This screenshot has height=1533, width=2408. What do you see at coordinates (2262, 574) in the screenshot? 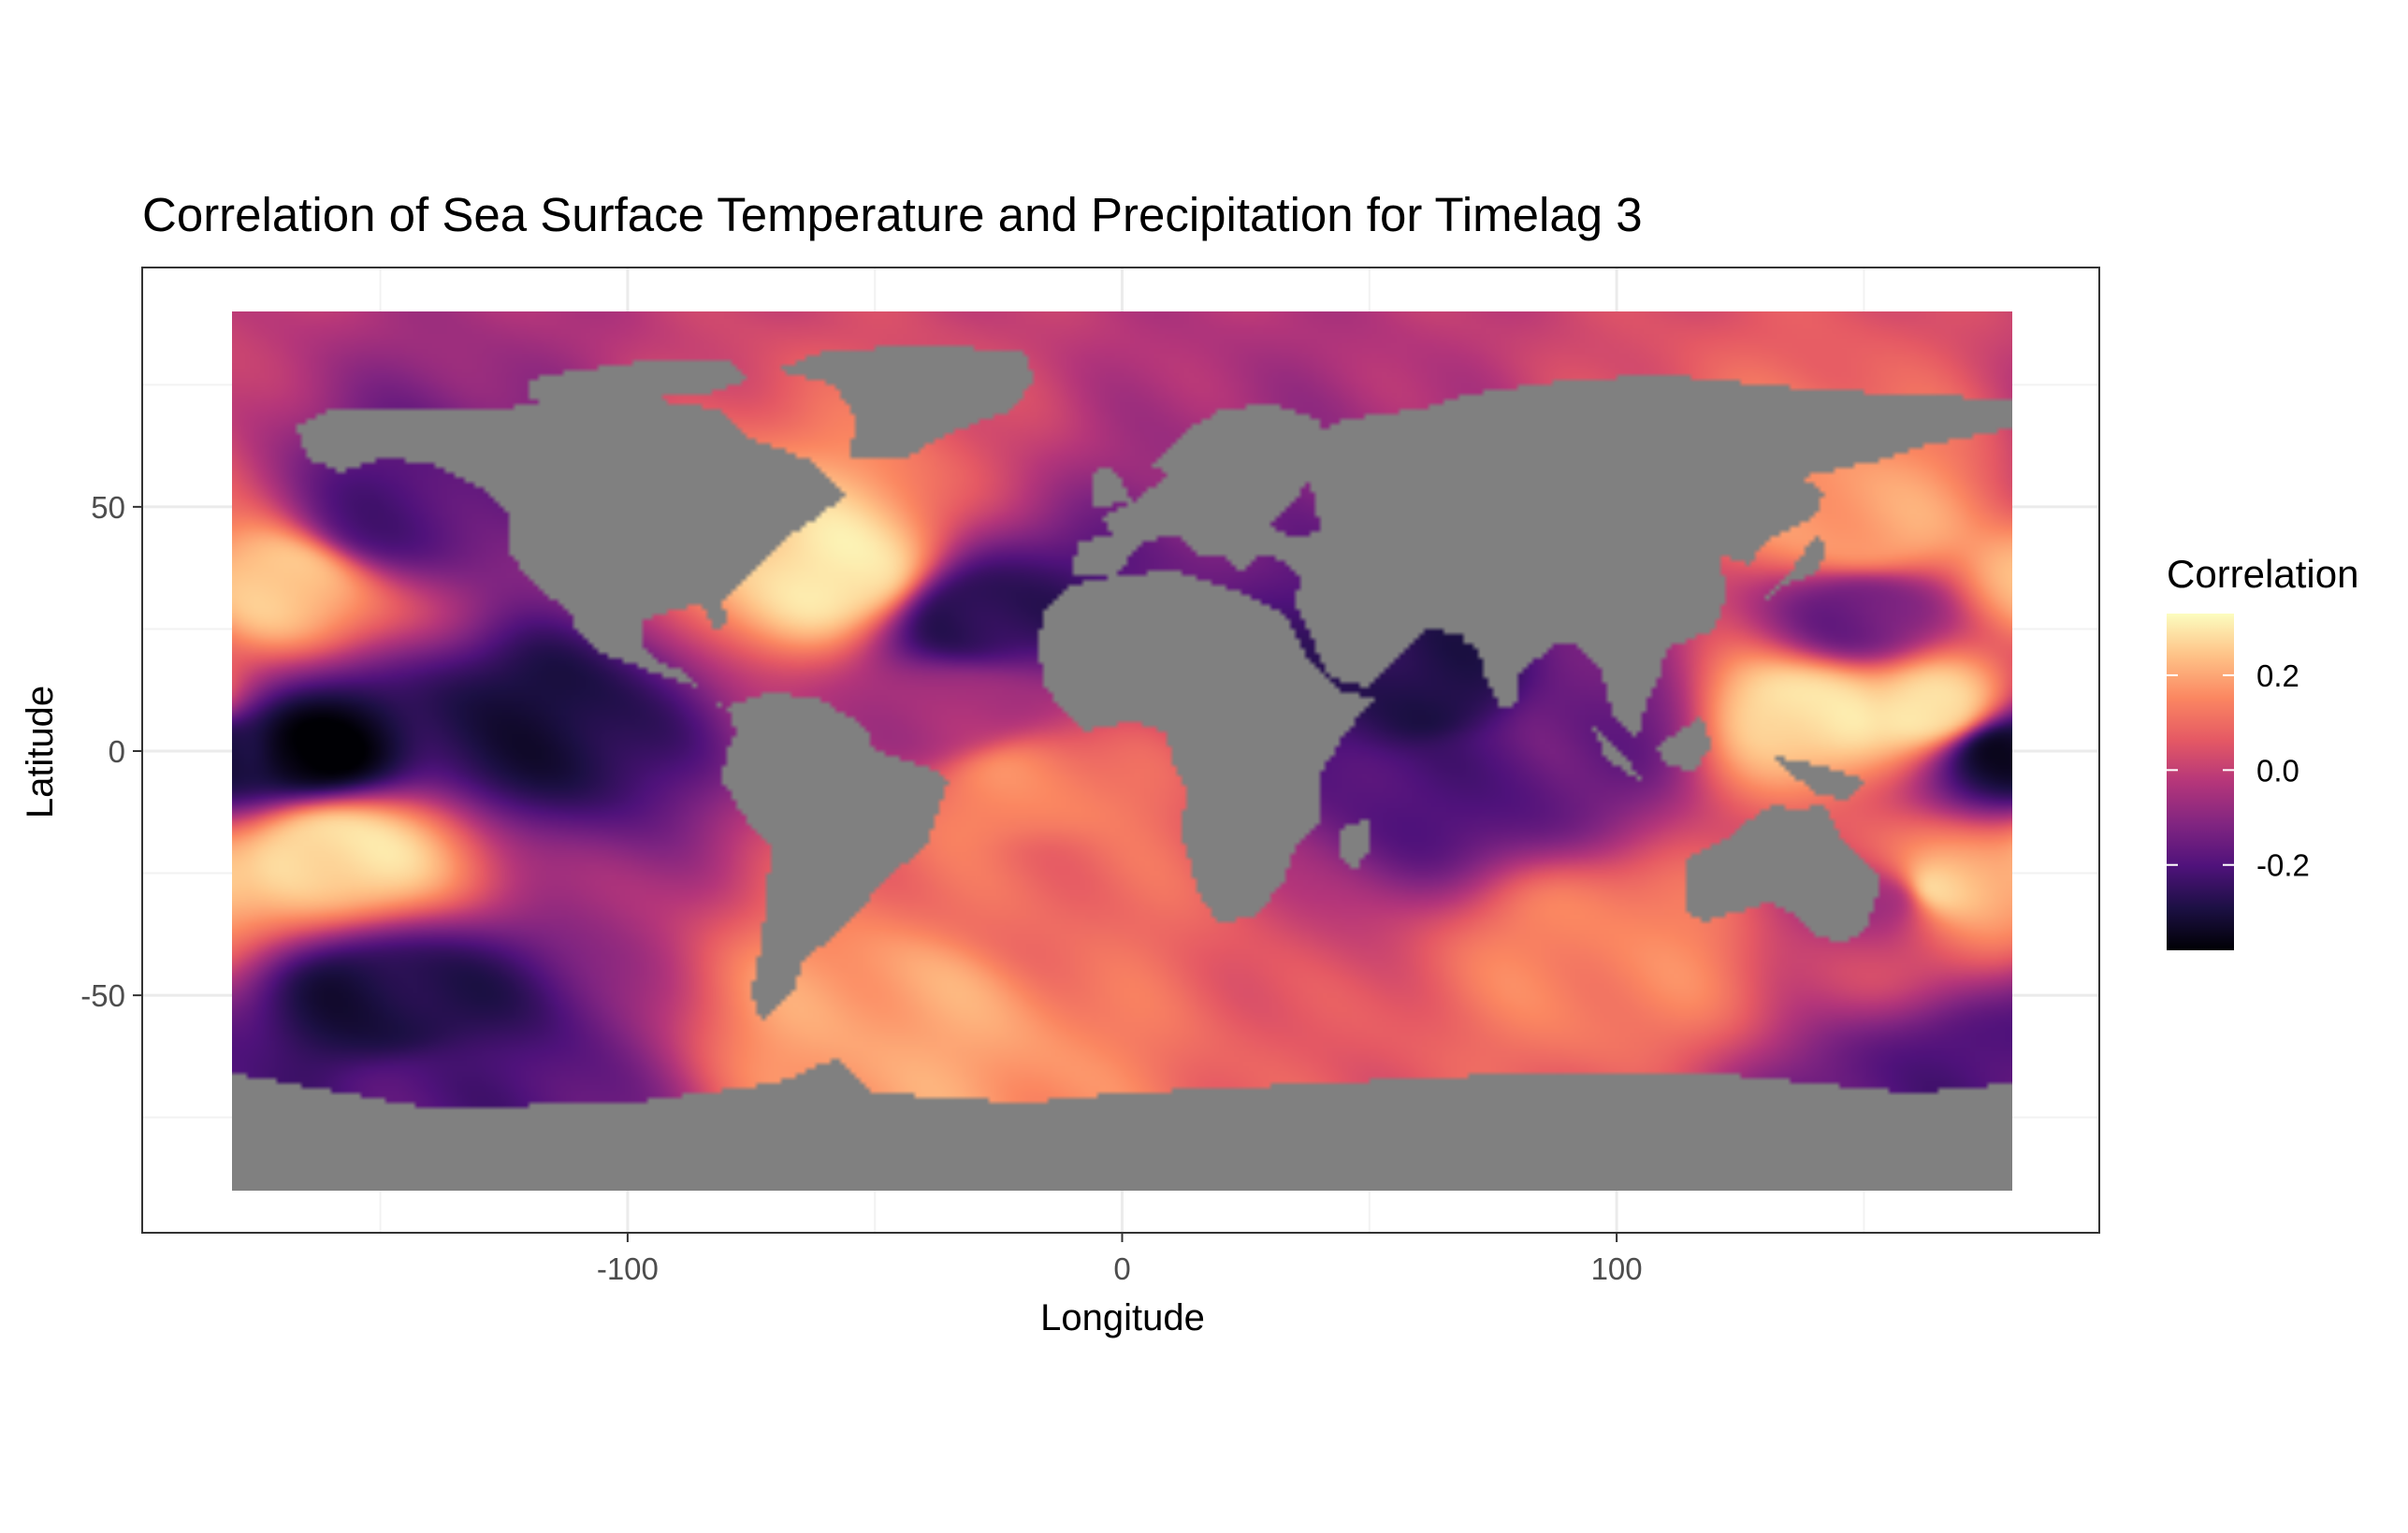
I see `legend-title: Correlation` at bounding box center [2262, 574].